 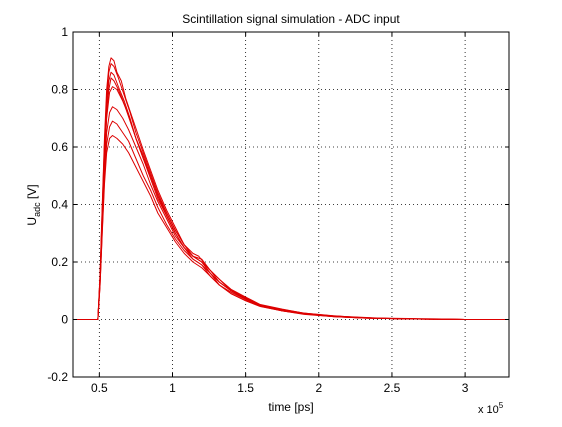 I want to click on x-tick-label: 2, so click(x=318, y=388).